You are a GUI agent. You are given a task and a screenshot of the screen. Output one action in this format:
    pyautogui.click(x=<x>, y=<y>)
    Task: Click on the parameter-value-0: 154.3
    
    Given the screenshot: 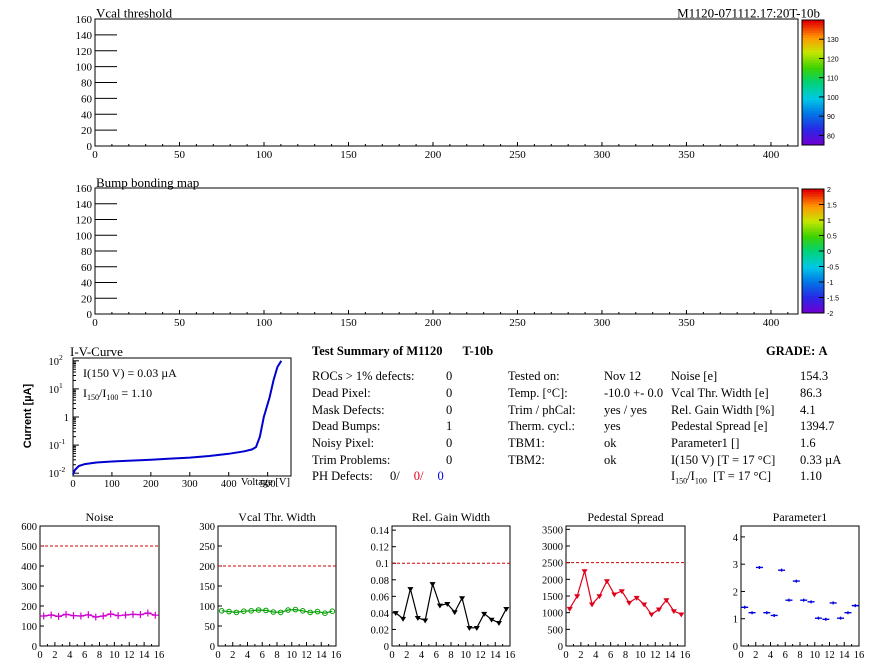 What is the action you would take?
    pyautogui.click(x=814, y=376)
    